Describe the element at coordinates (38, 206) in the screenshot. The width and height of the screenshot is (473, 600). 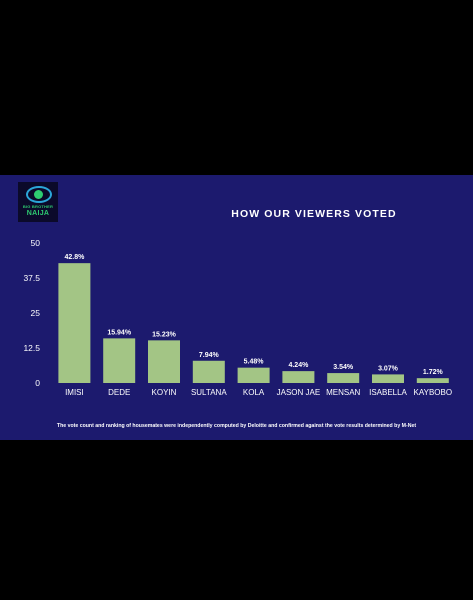
I see `logo-text-line1: BIG BROTHER` at that location.